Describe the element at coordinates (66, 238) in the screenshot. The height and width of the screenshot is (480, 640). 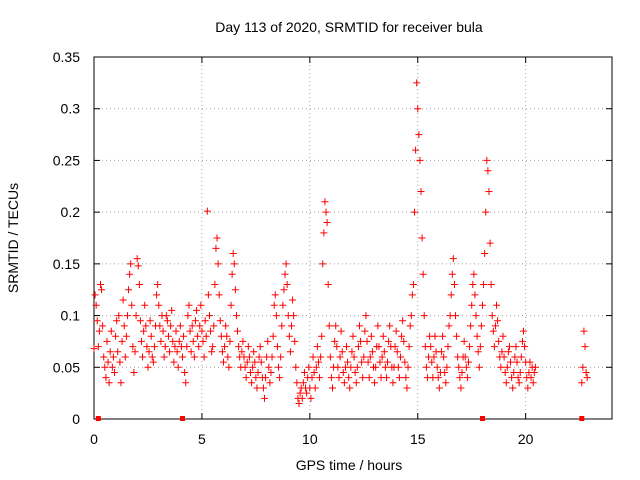
I see `y-tick-labels: 0 0.05 0.1 0.15 0.2 0.25 0.3 0.35` at that location.